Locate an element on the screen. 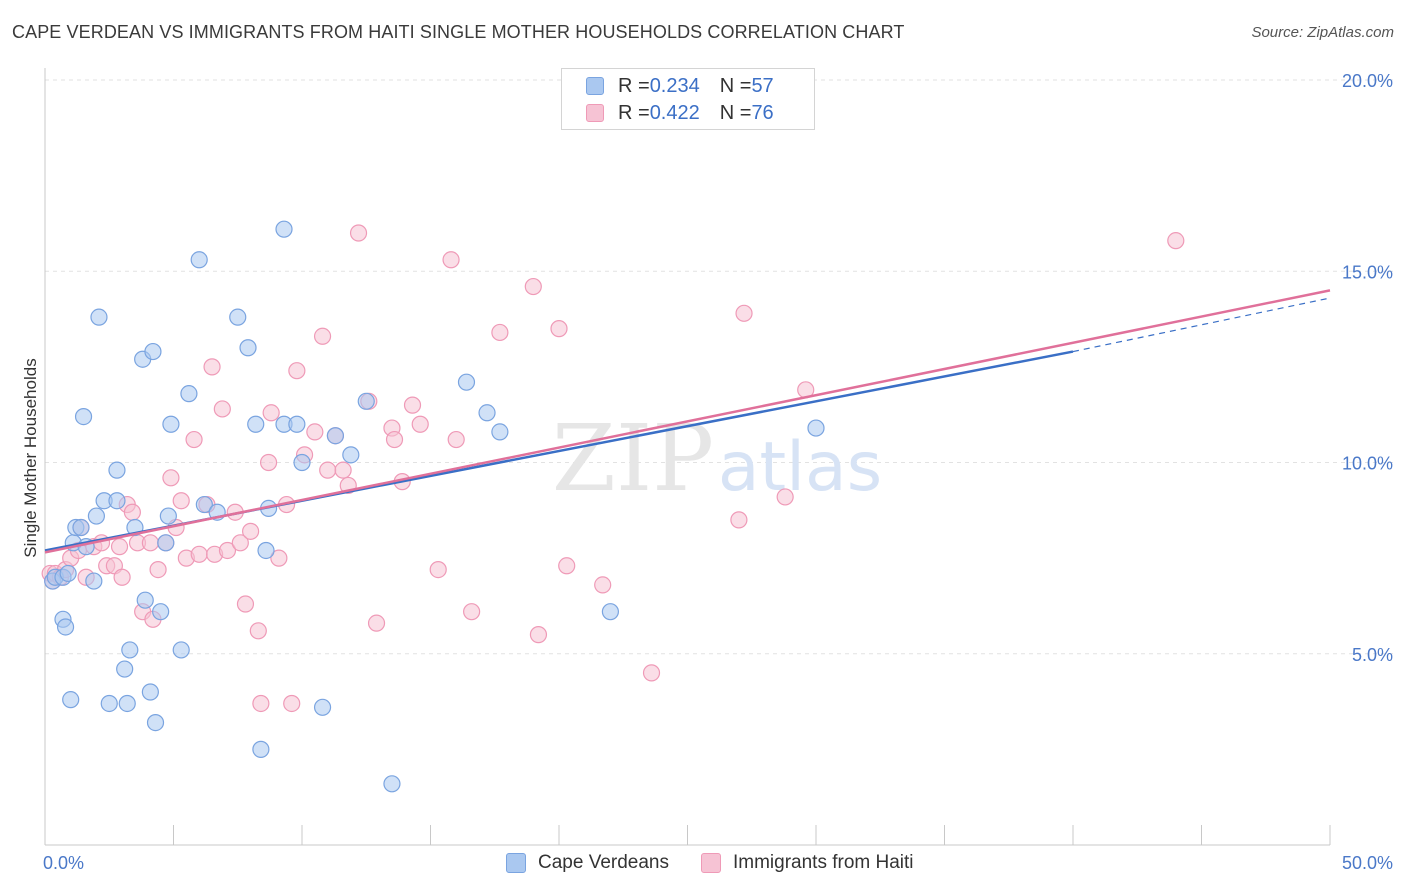 The height and width of the screenshot is (892, 1406). y-tick-label: 10.0% is located at coordinates (1367, 464).